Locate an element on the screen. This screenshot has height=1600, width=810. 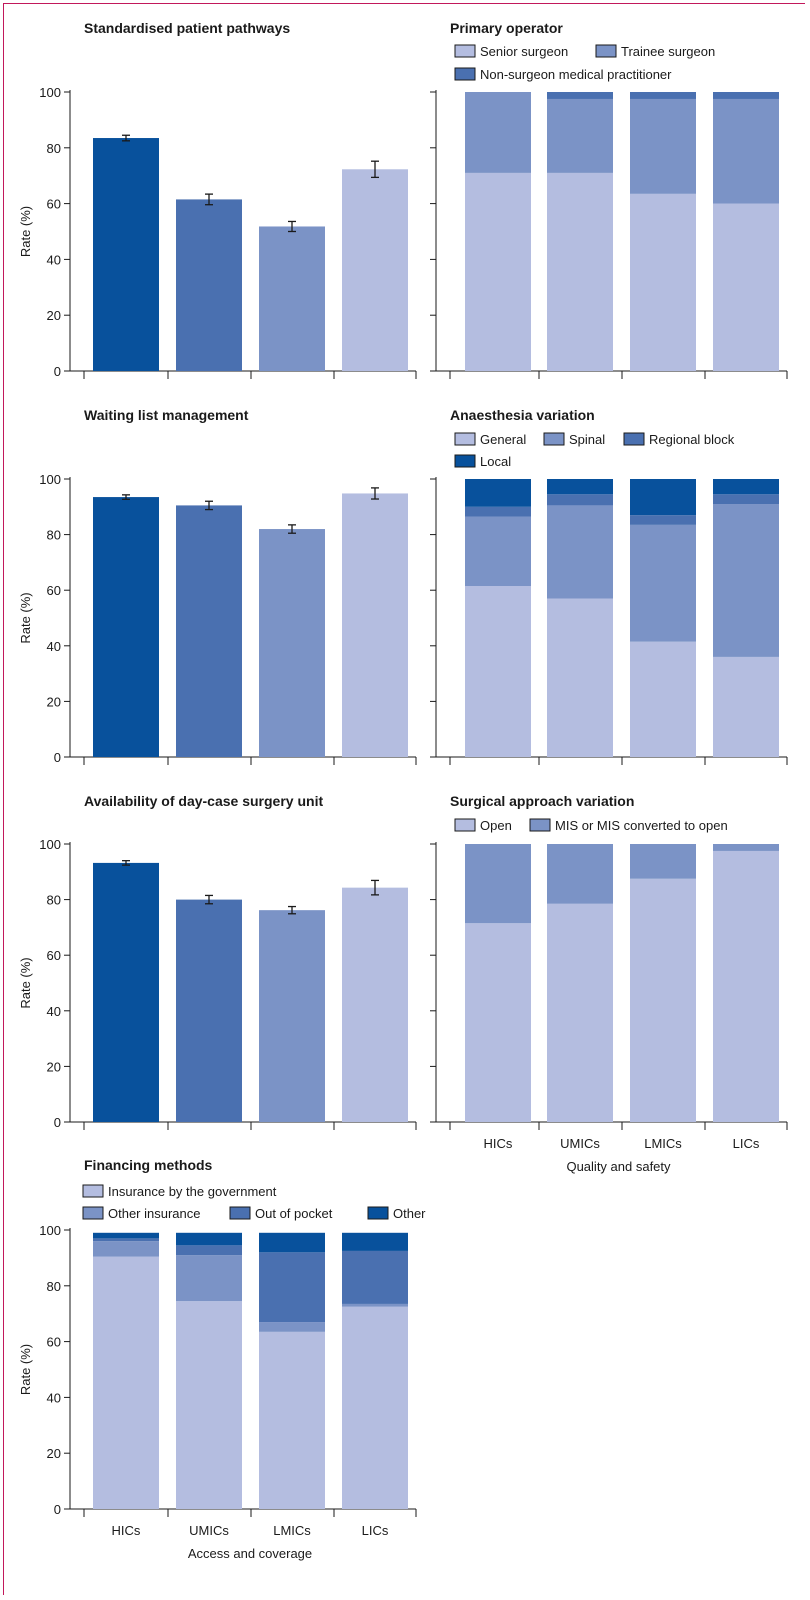
approach-legend-label-0: Open is located at coordinates (496, 825).